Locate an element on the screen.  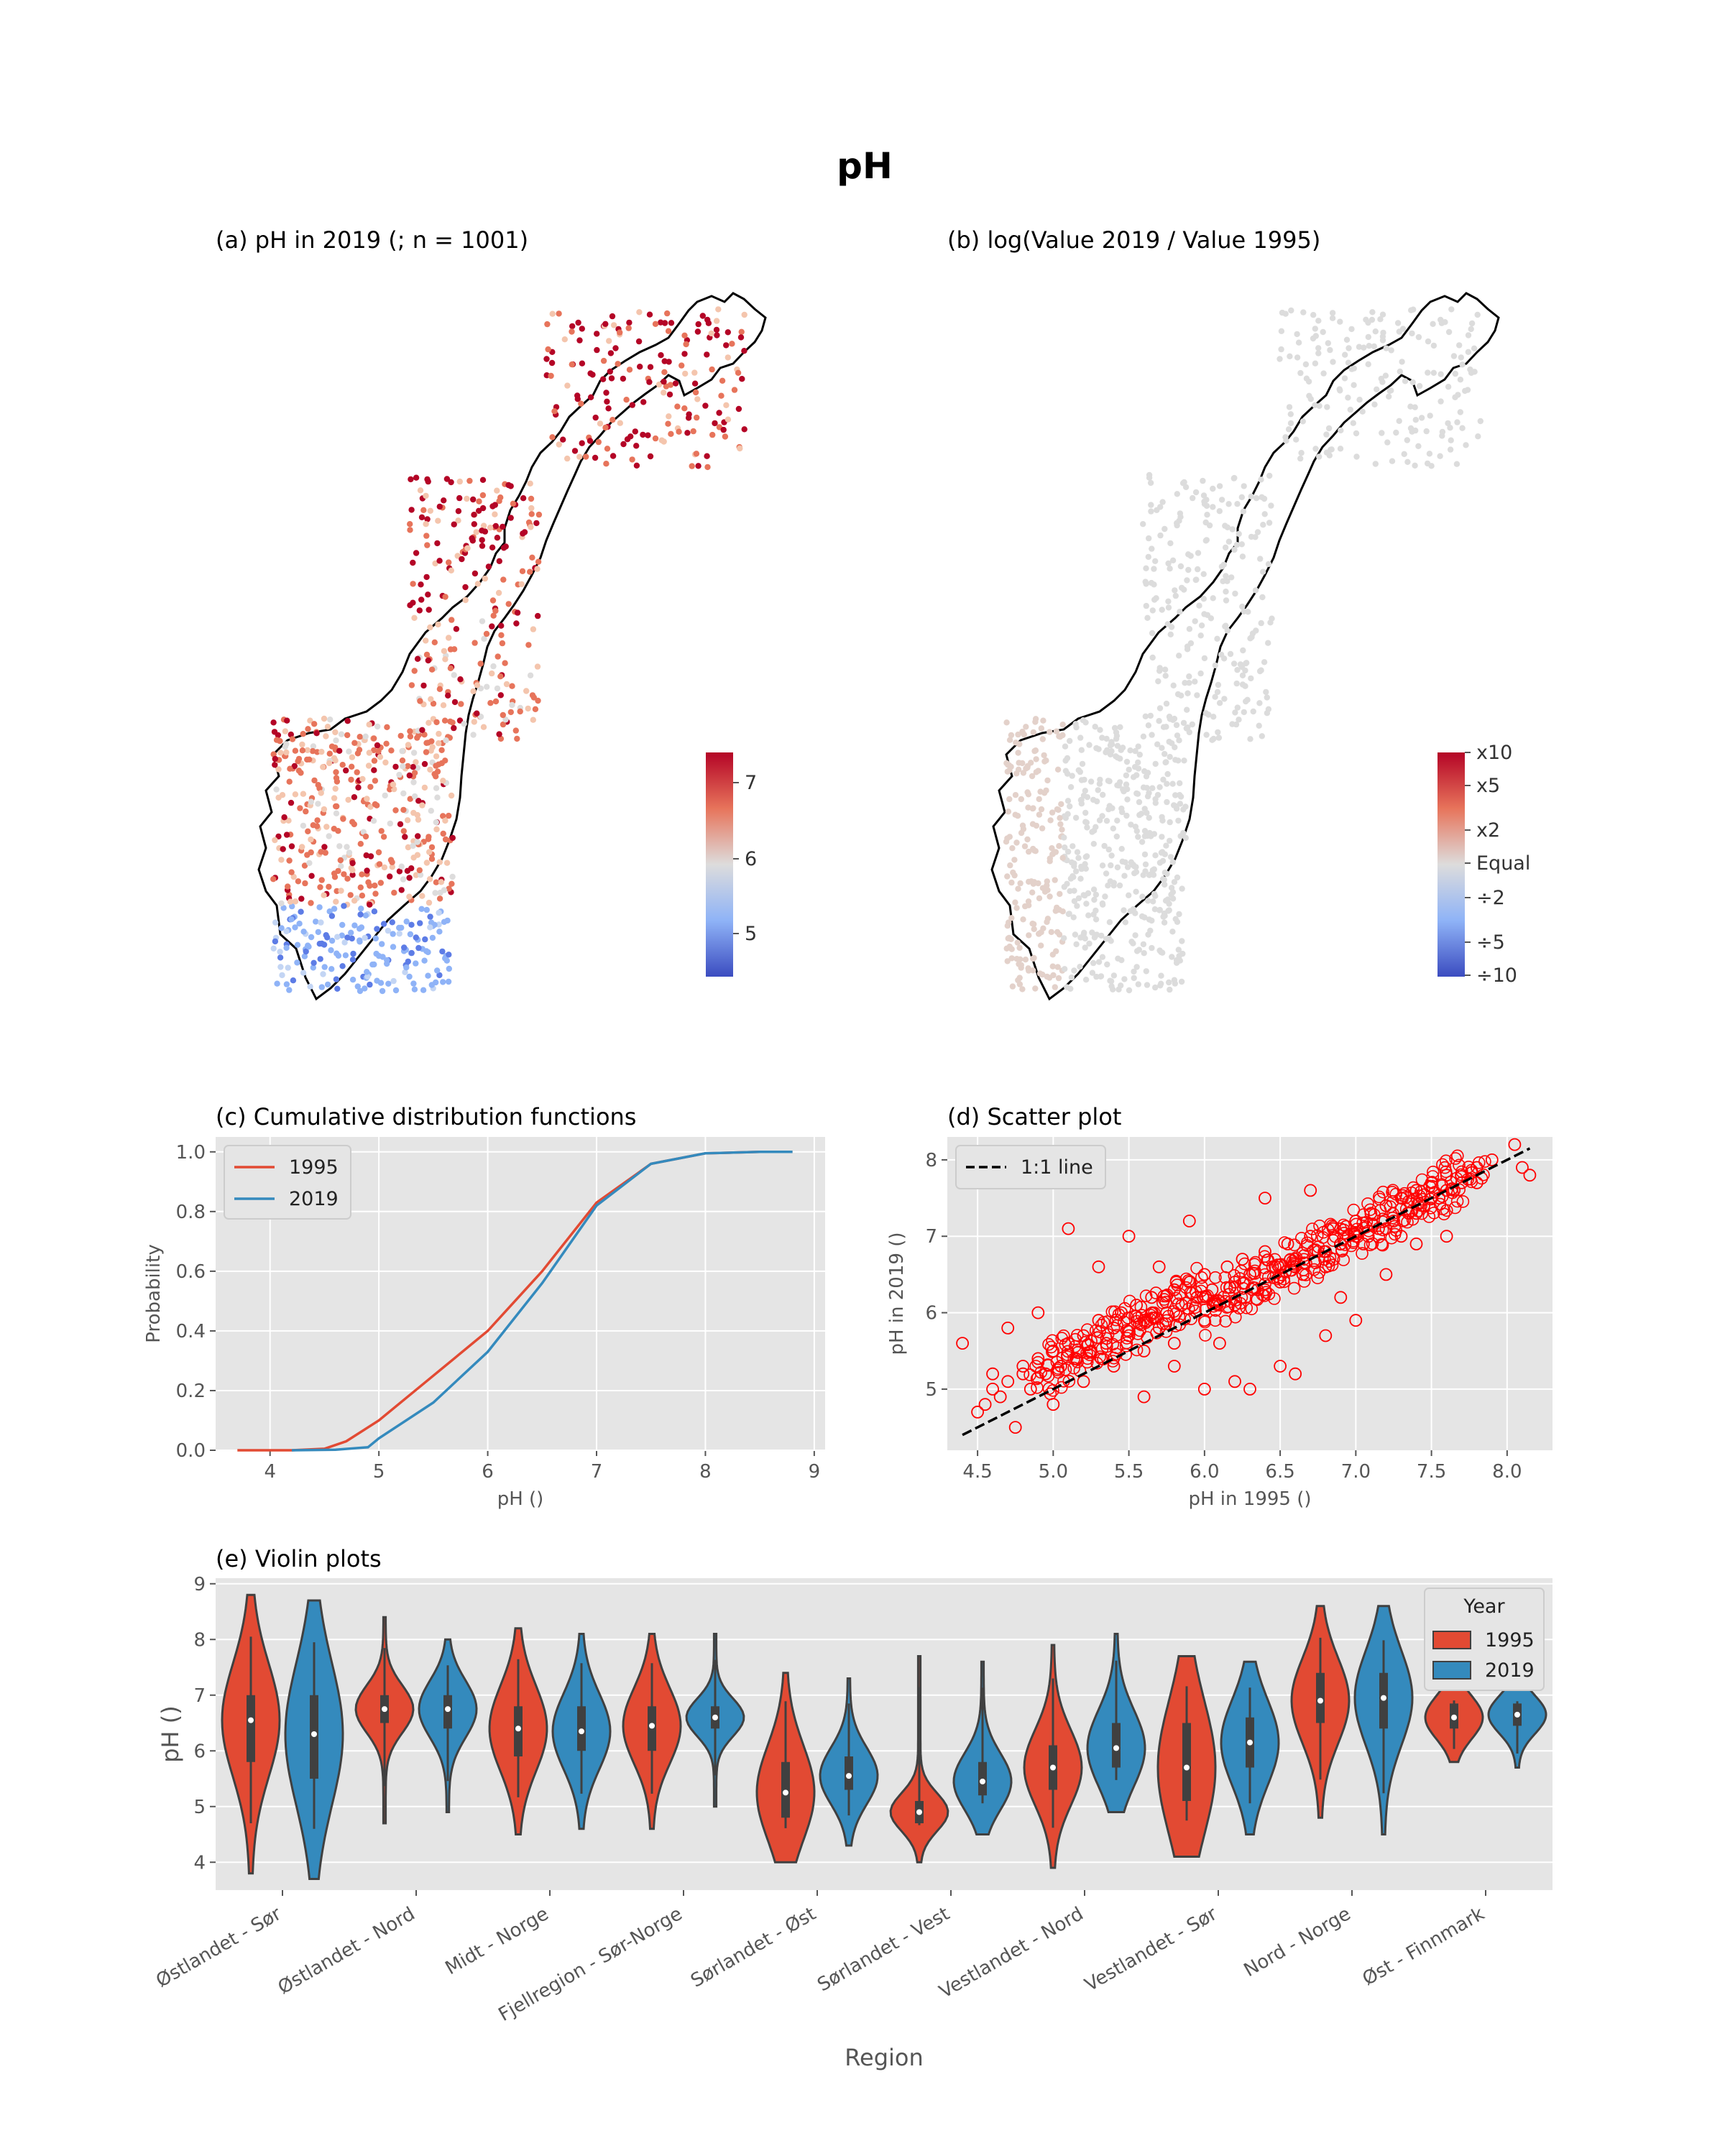
x-tick-label: 5 is located at coordinates (379, 1472).